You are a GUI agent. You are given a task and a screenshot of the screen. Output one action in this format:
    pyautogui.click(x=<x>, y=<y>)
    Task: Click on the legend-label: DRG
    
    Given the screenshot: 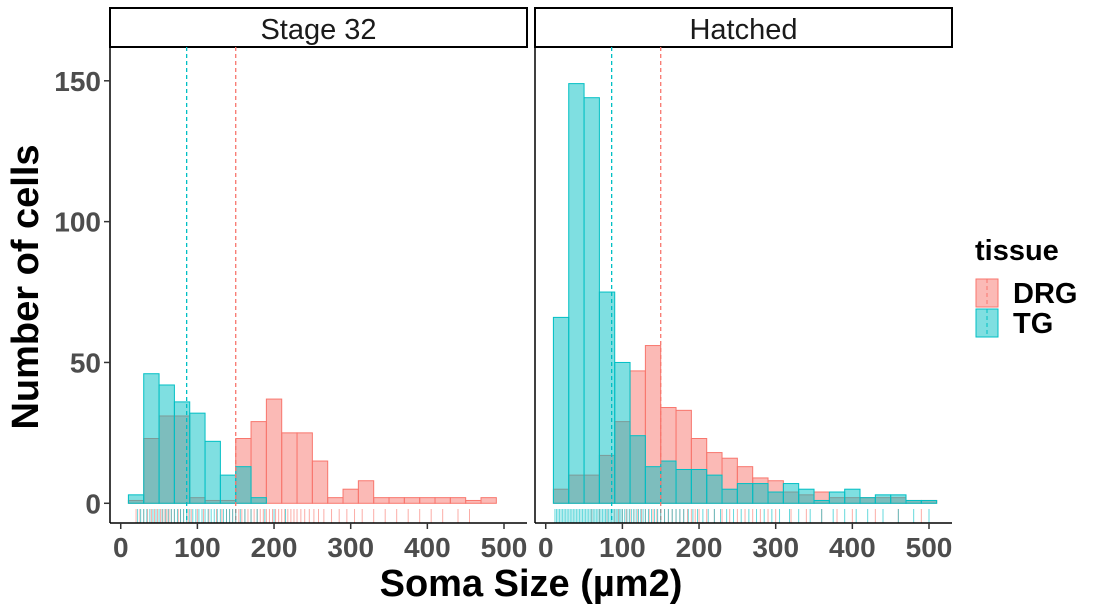 What is the action you would take?
    pyautogui.click(x=1045, y=294)
    